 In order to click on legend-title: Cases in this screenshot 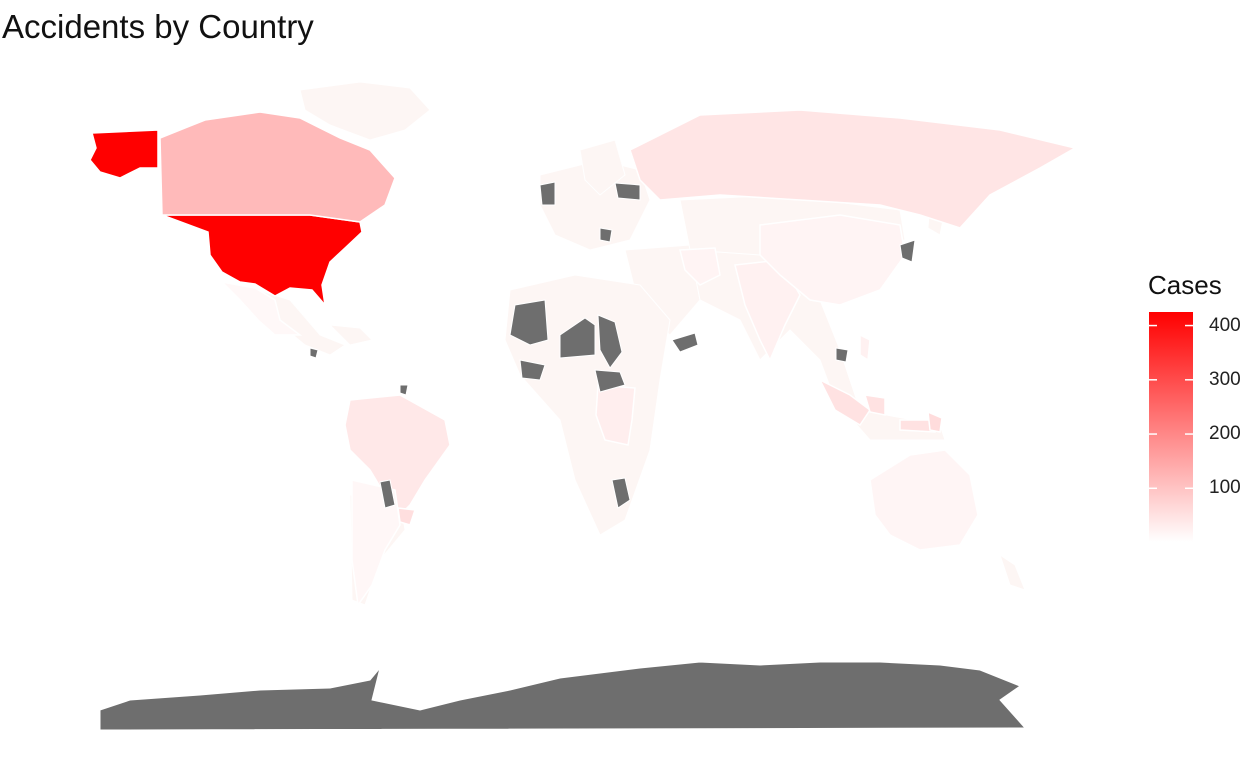, I will do `click(1185, 285)`.